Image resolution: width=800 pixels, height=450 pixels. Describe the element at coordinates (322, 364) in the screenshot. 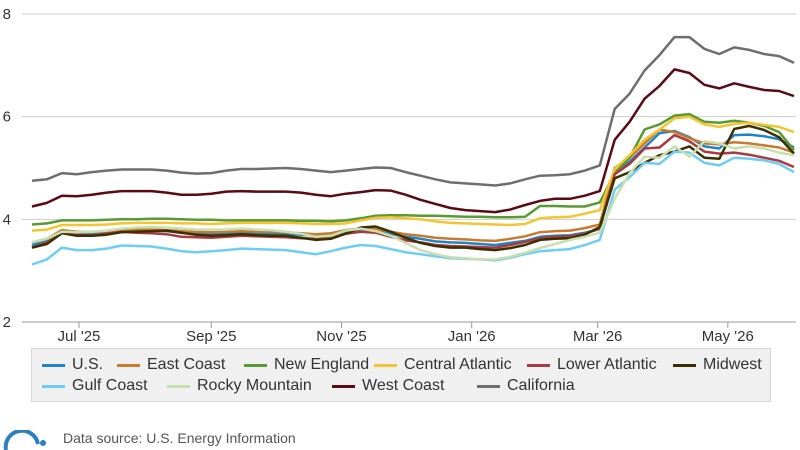

I see `legend-label: New England` at that location.